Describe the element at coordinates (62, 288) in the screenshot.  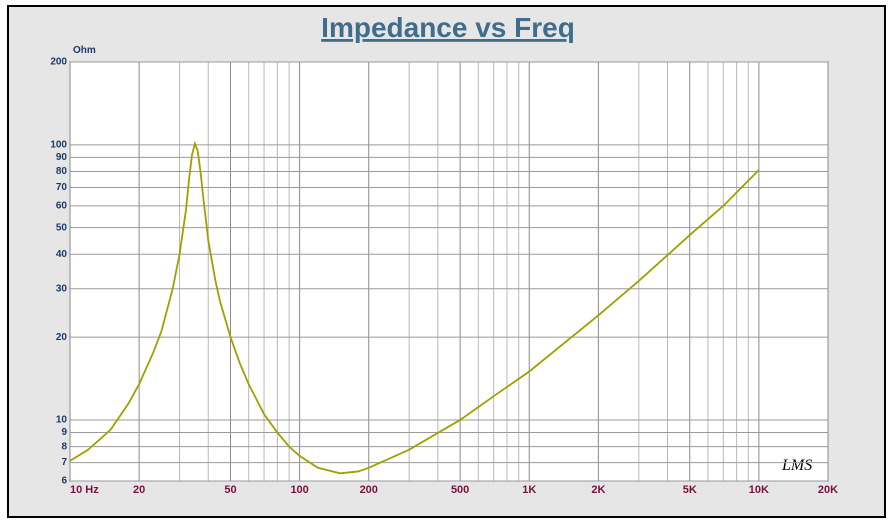
I see `y-tick-label: 30` at that location.